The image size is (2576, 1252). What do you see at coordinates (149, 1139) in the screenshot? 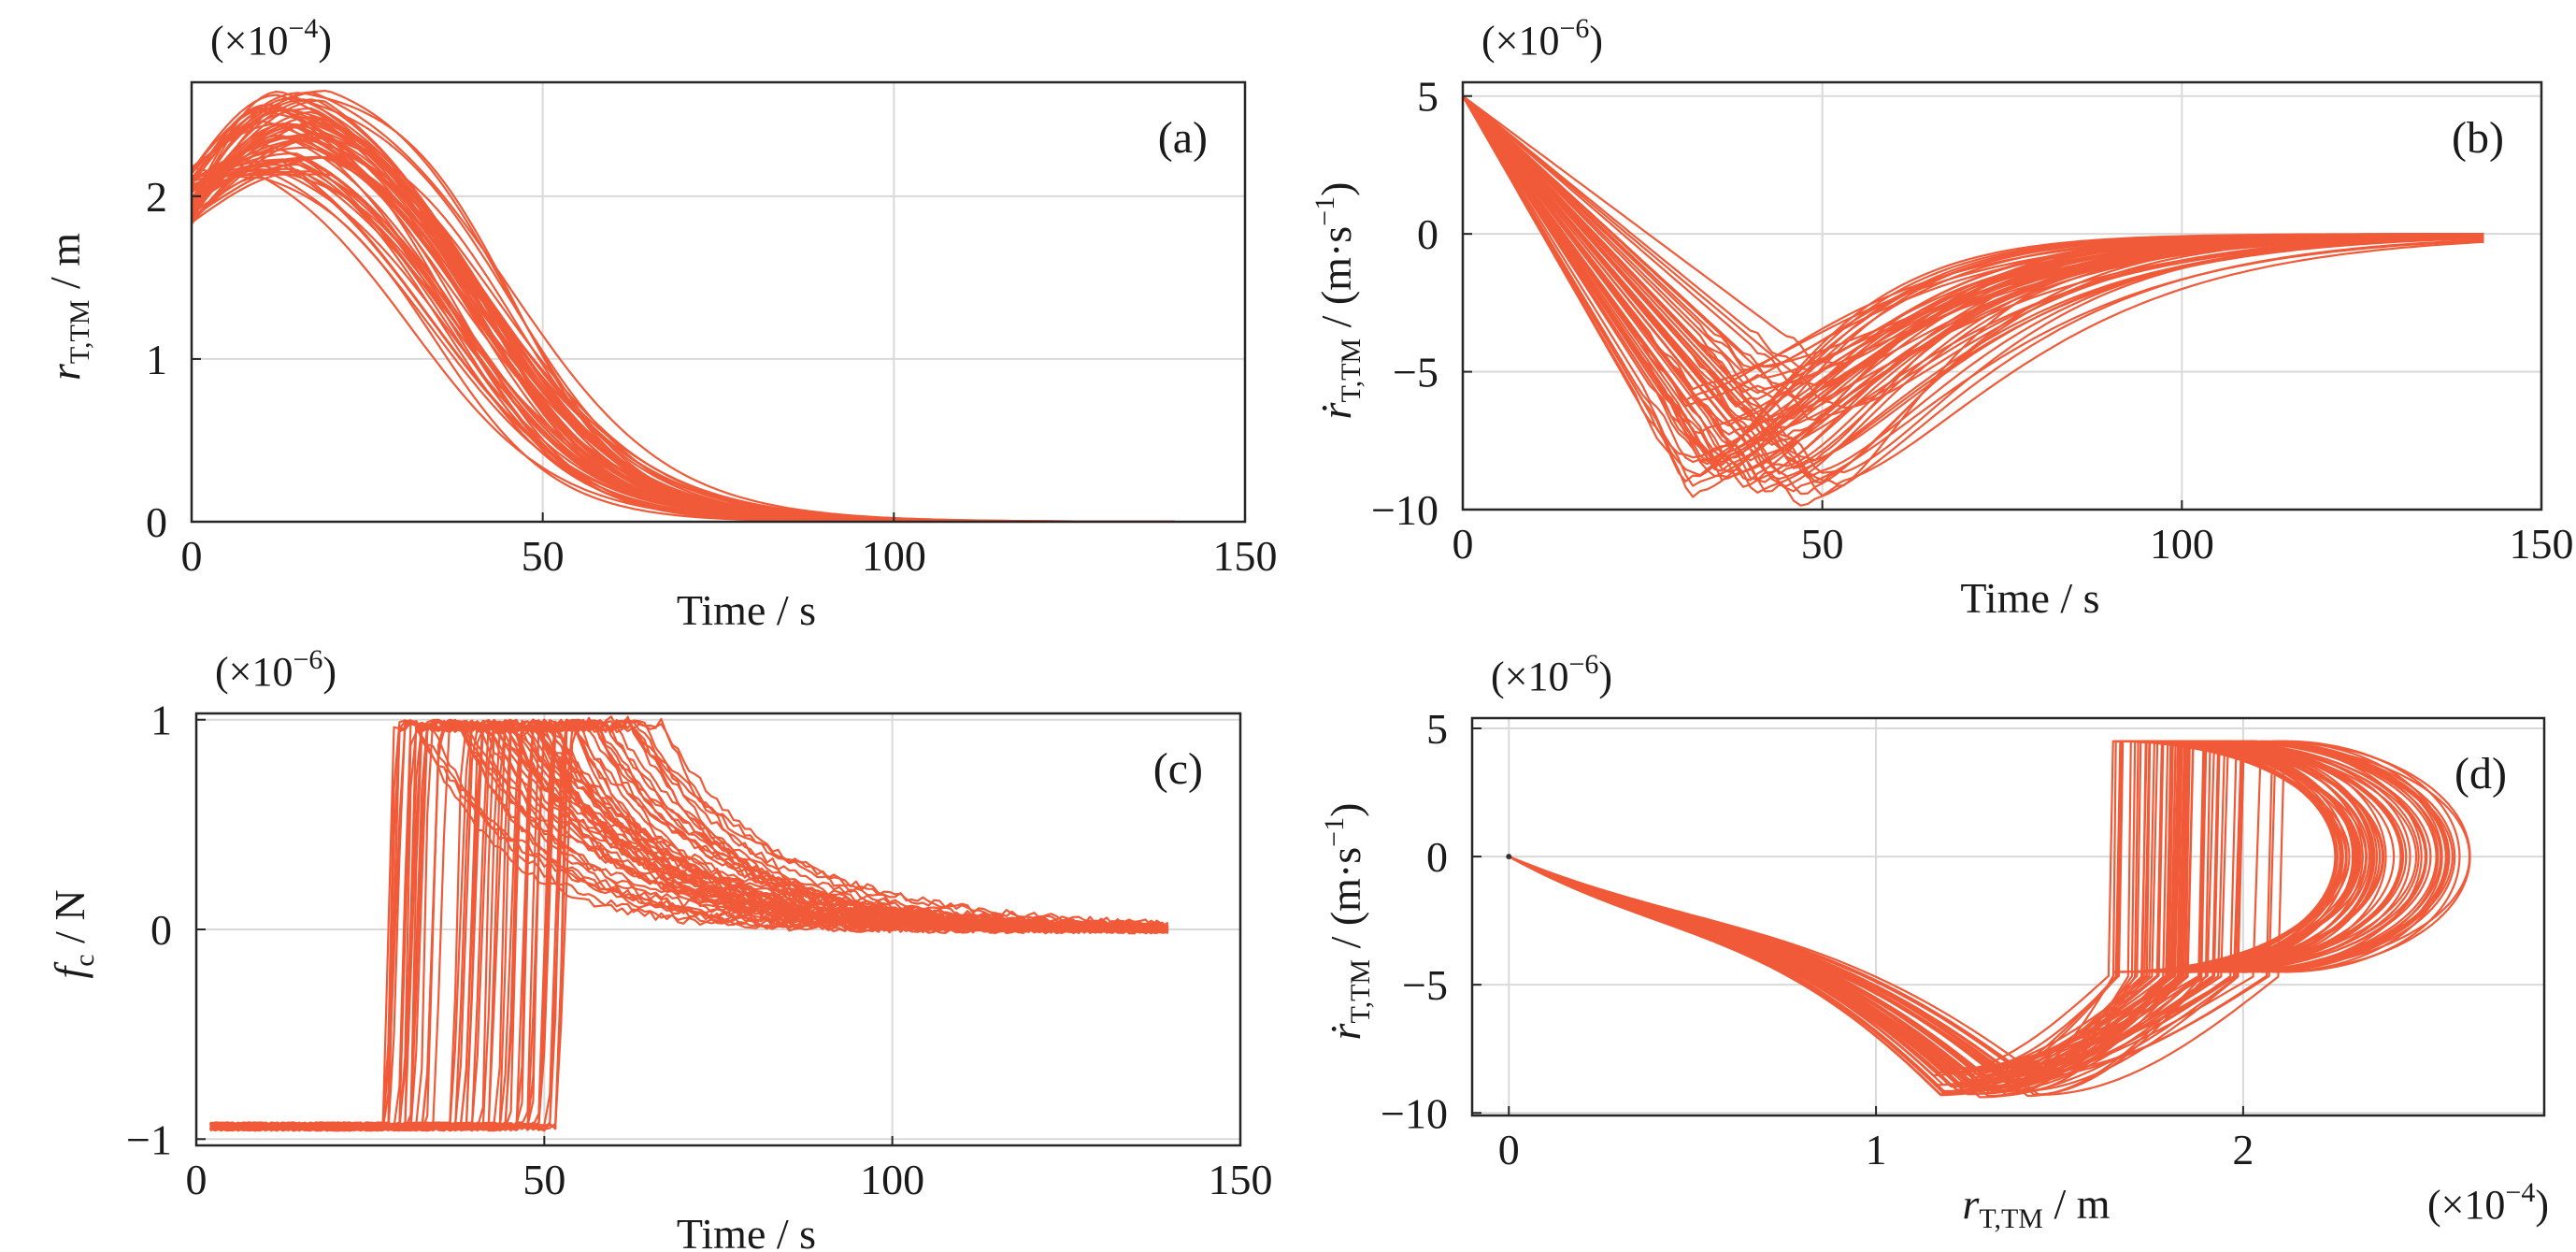
I see `y-tick-label: −1` at bounding box center [149, 1139].